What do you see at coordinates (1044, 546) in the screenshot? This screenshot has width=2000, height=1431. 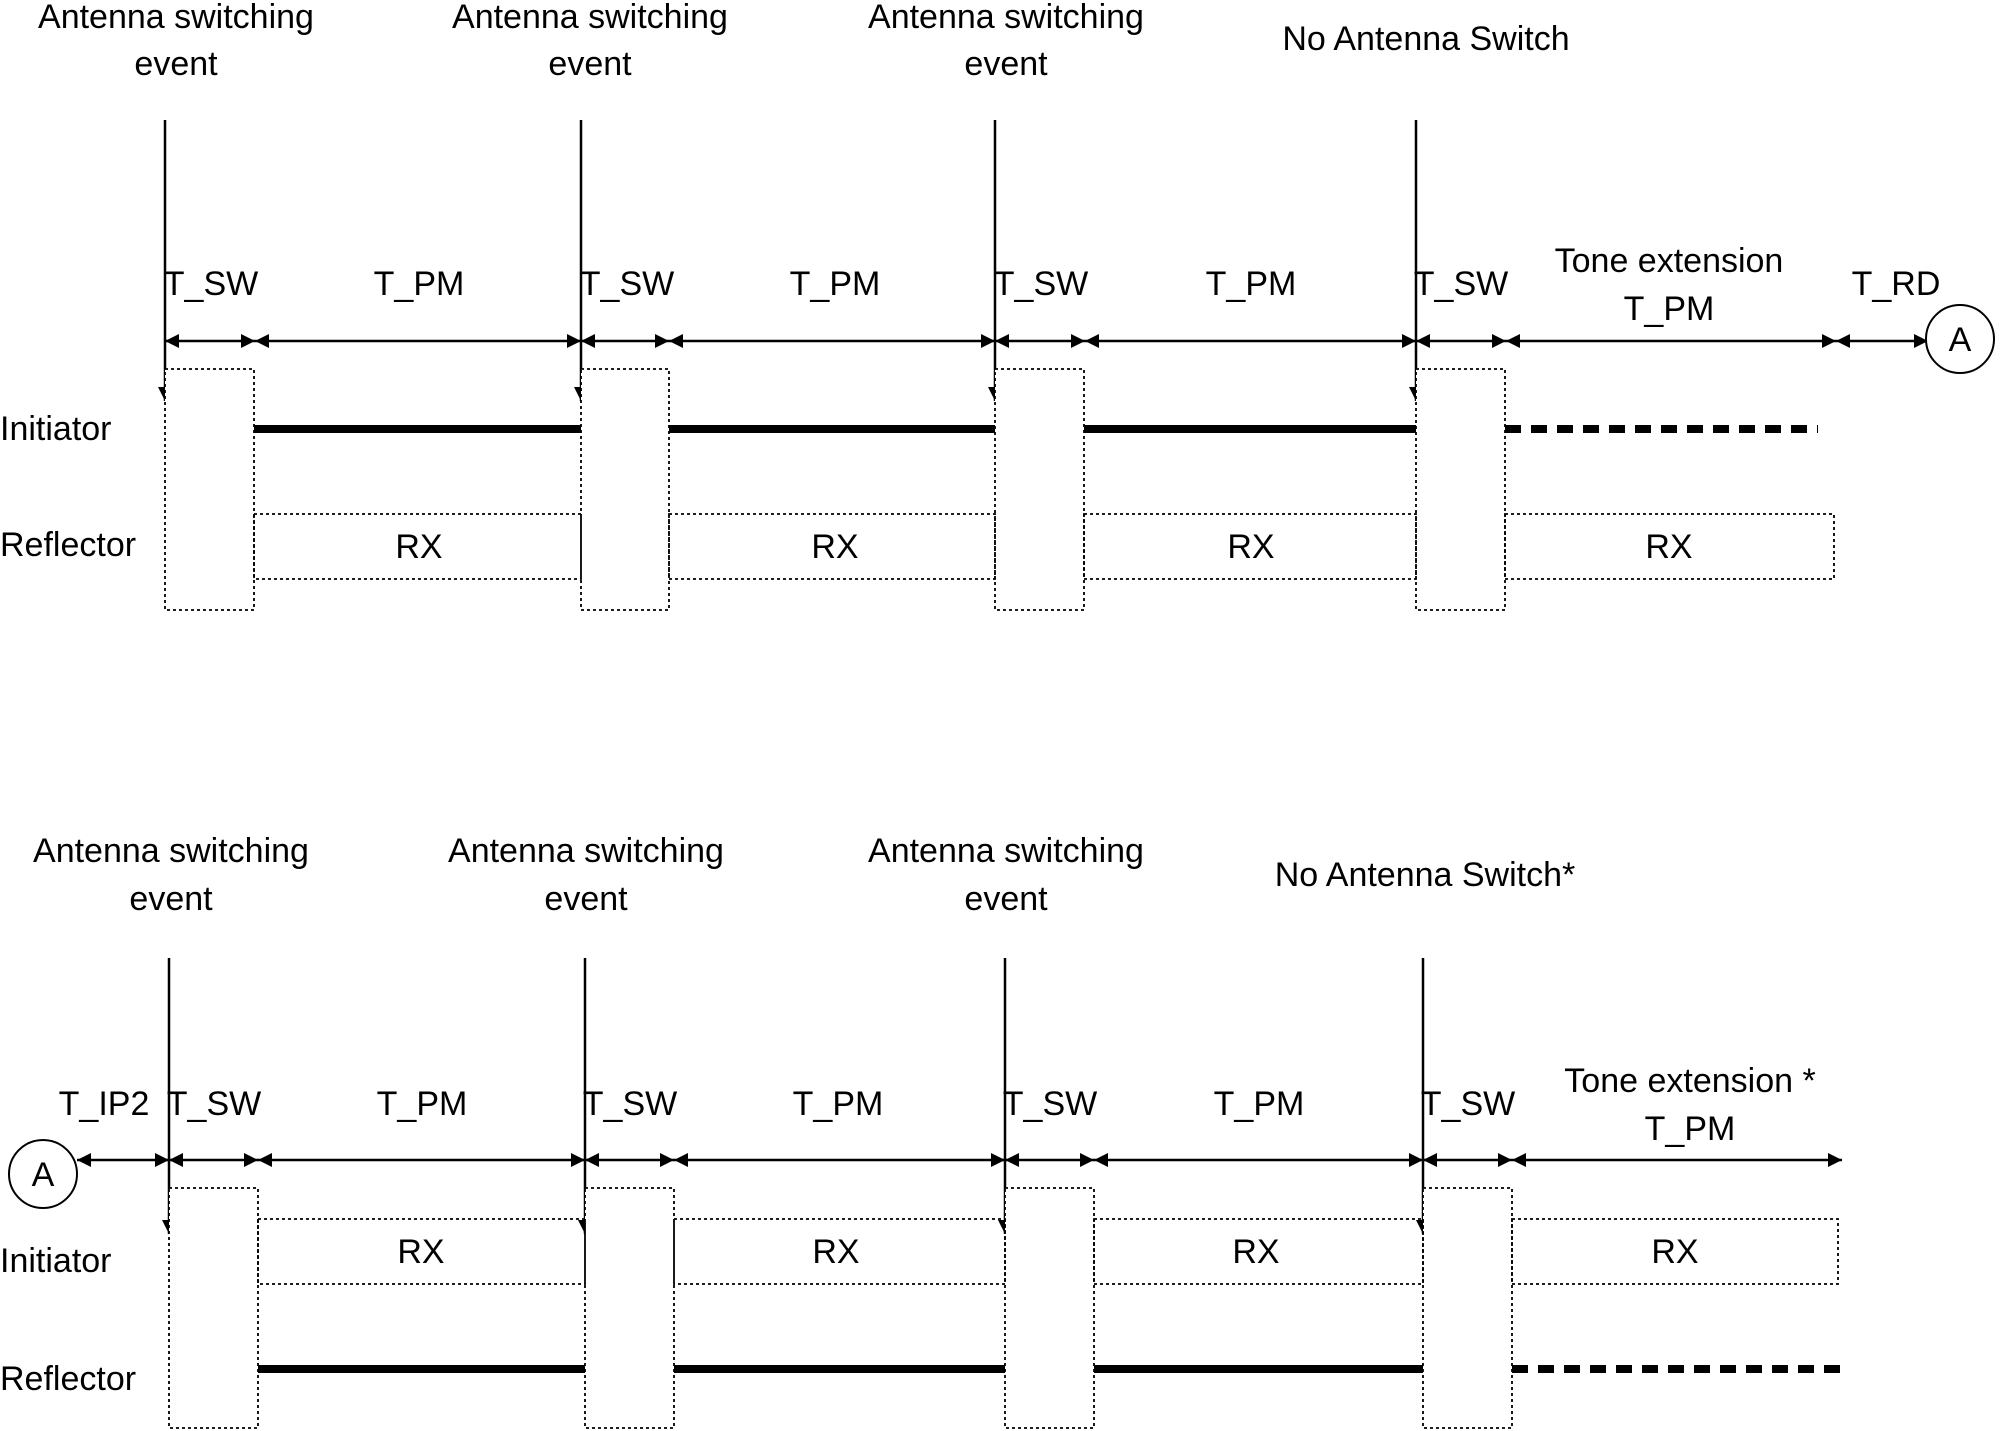 I see `top-reflector-rx-boxes` at bounding box center [1044, 546].